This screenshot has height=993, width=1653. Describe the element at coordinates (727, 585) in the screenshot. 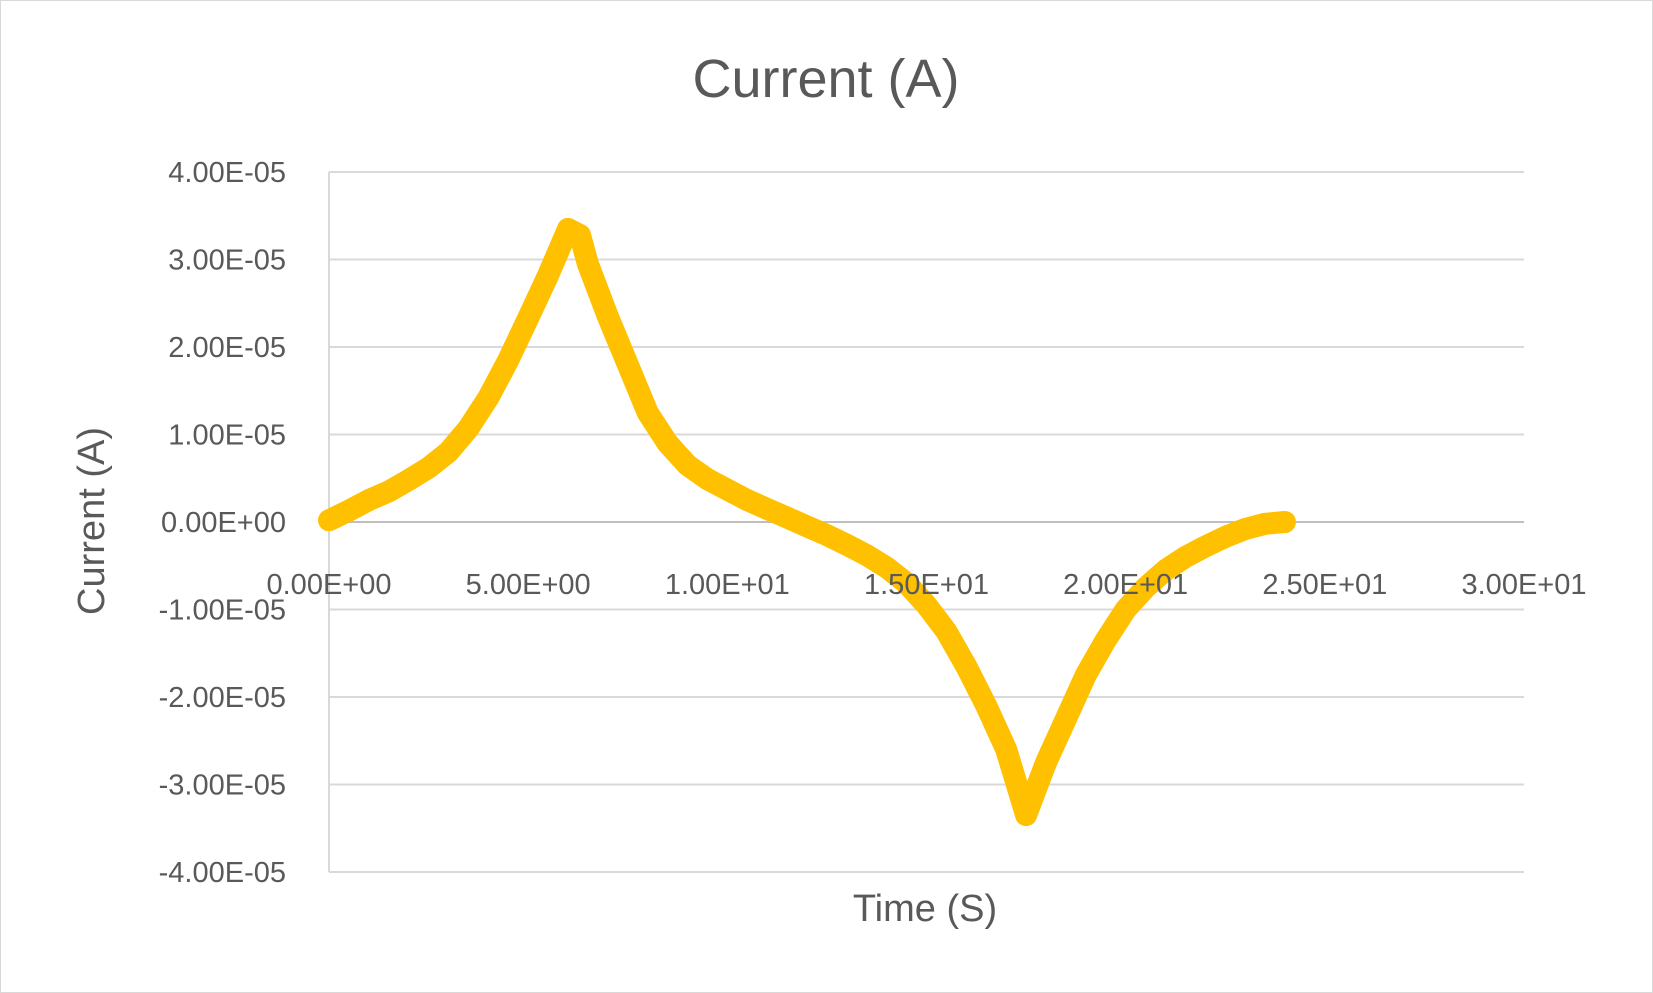

I see `x-tick-label: 1.00E+01` at that location.